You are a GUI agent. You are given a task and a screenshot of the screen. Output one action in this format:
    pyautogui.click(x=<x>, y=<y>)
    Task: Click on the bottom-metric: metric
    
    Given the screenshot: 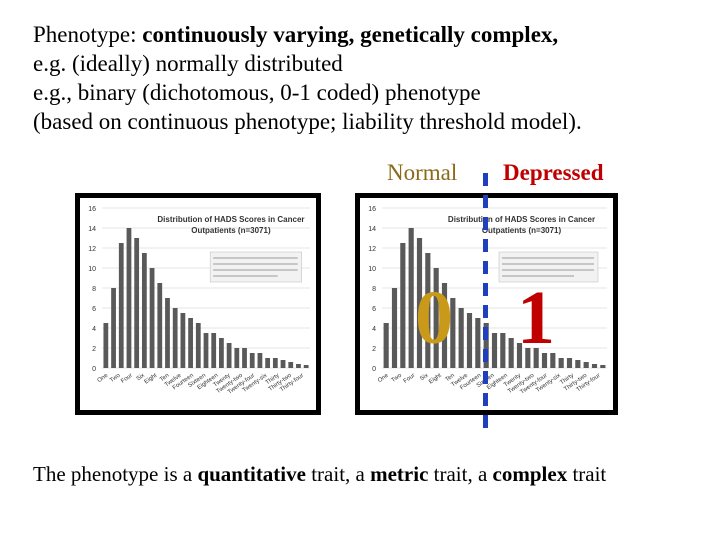 What is the action you would take?
    pyautogui.click(x=399, y=474)
    